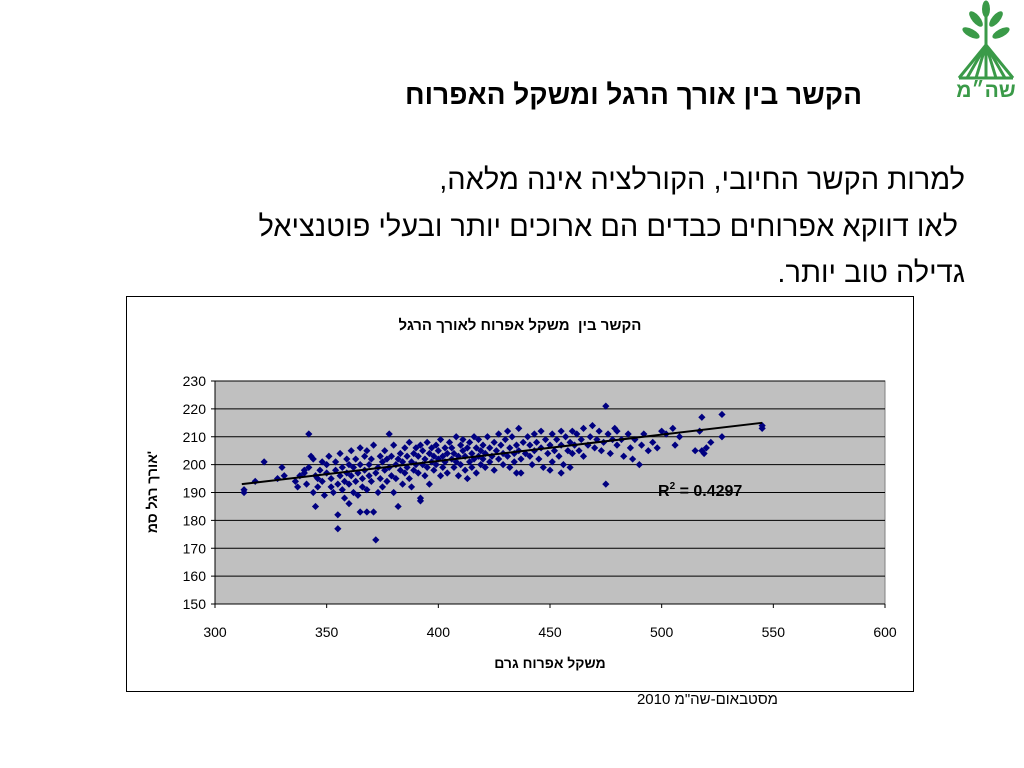  What do you see at coordinates (195, 548) in the screenshot?
I see `y-tick-label: 170` at bounding box center [195, 548].